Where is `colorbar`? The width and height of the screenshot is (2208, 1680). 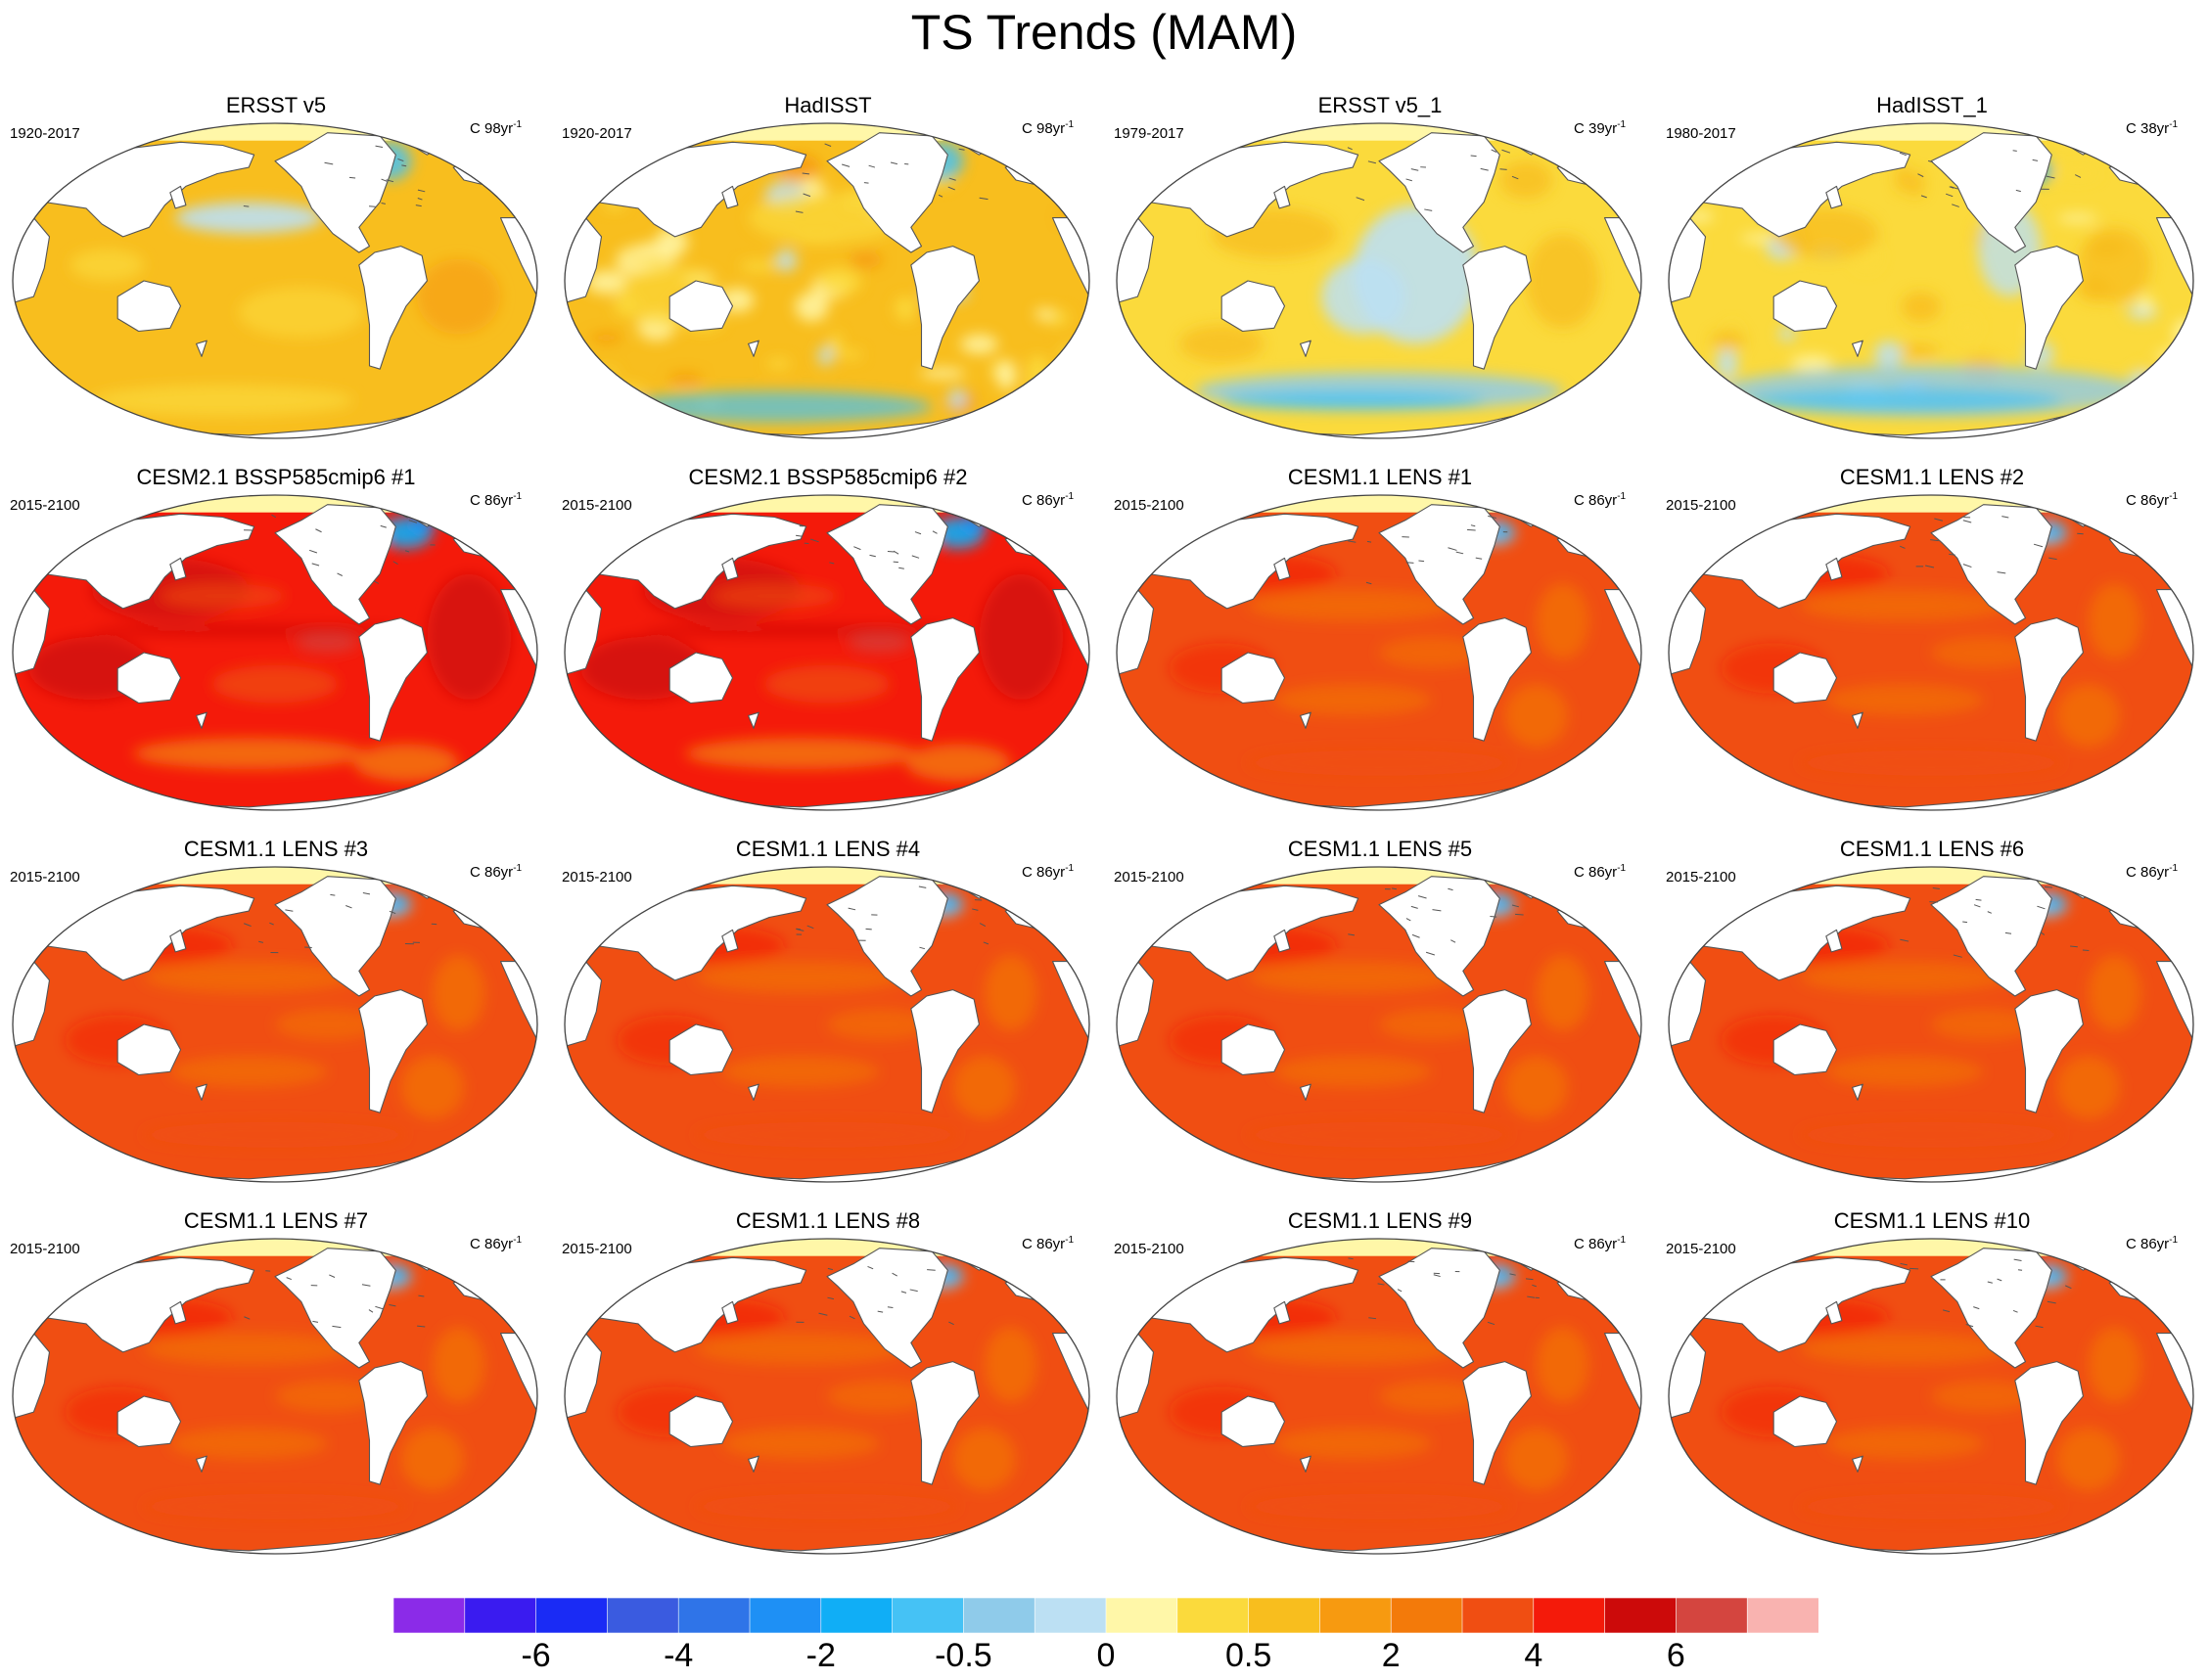
colorbar is located at coordinates (1105, 1615).